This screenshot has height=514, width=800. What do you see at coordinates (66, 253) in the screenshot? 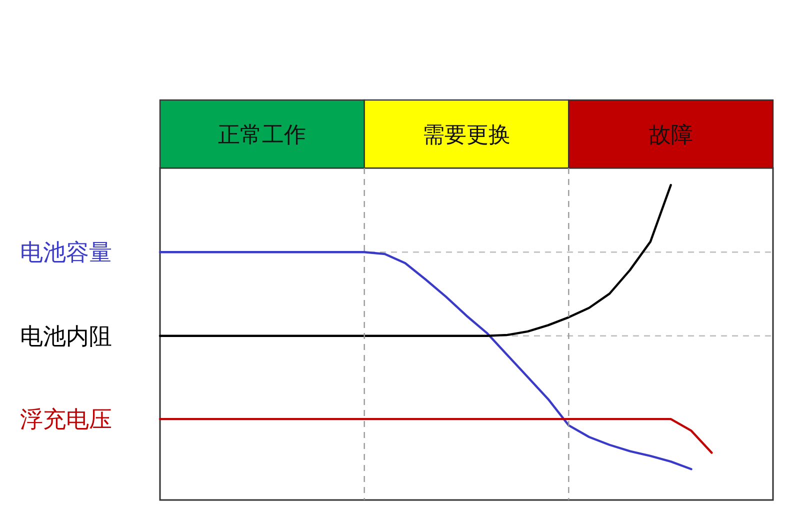
I see `text: 电池容量` at bounding box center [66, 253].